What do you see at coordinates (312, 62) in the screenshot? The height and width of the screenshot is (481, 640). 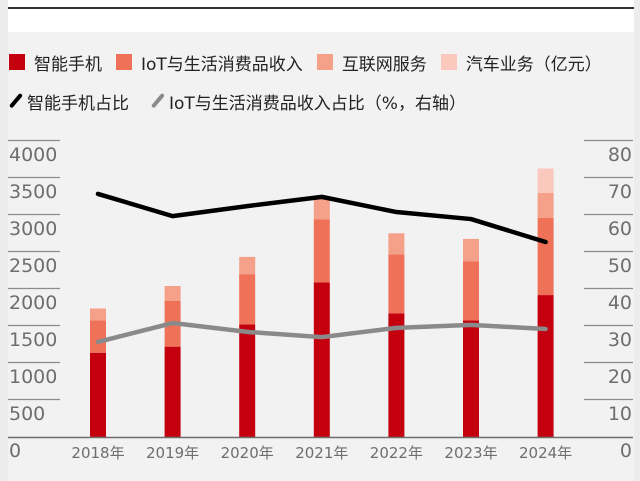 I see `legend-bars: 智能手机 IoT与生活消费品收入 互联网服务 汽车业务（亿元）` at bounding box center [312, 62].